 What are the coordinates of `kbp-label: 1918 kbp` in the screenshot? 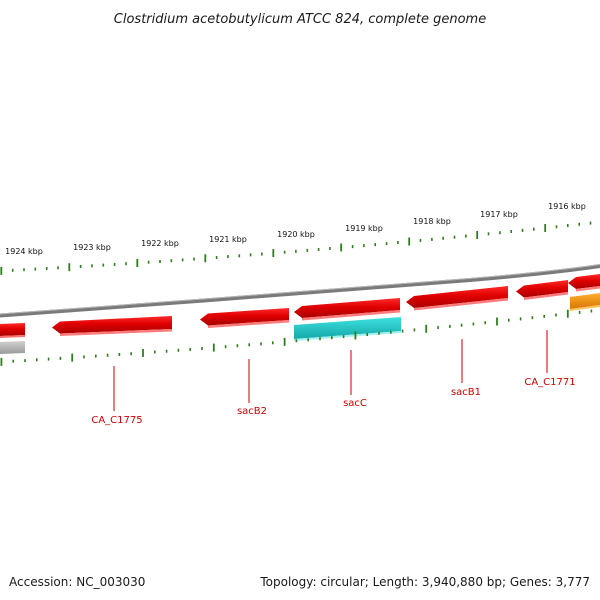 It's located at (432, 221).